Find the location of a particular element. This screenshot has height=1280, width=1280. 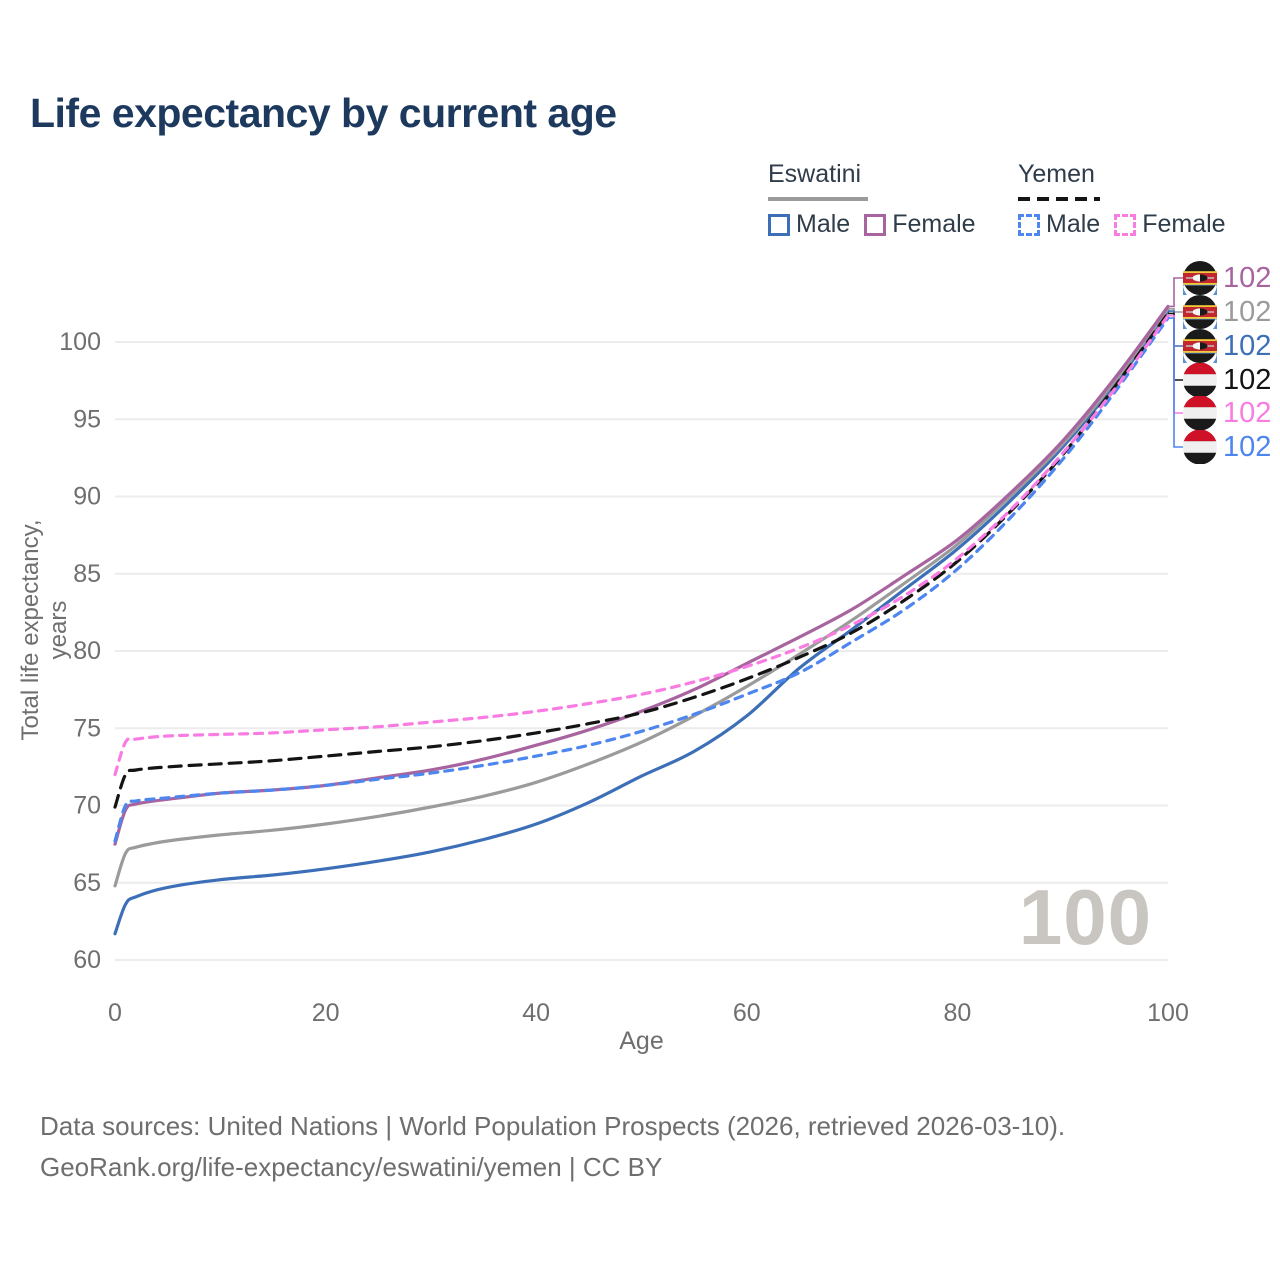

end-label-eswatini: 102 is located at coordinates (1227, 312).